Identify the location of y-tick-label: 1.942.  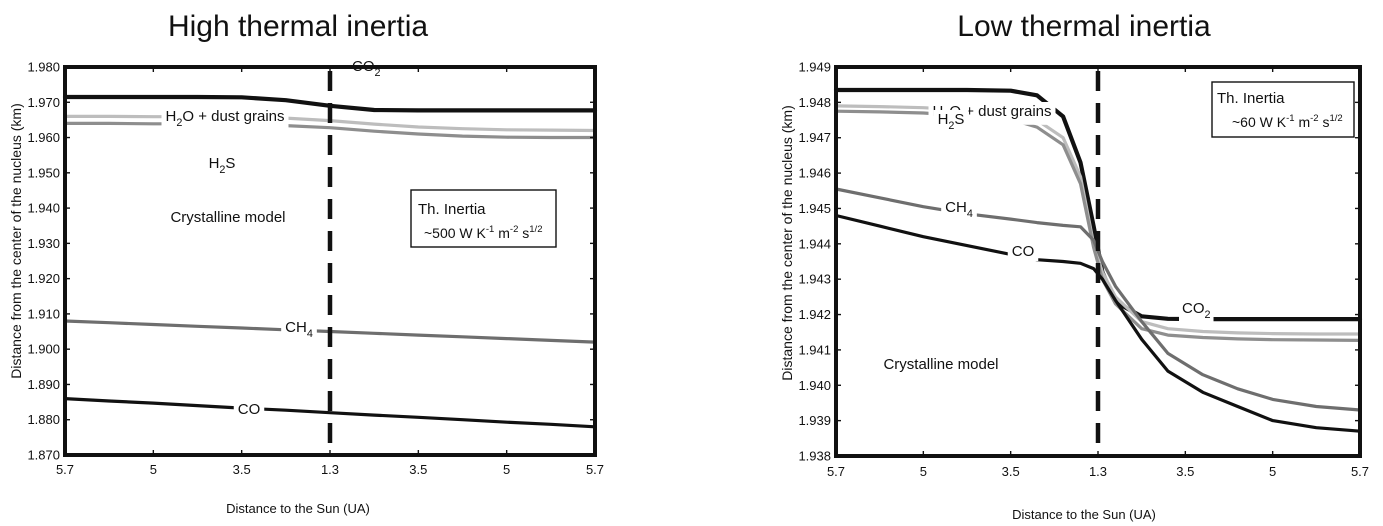
(814, 314).